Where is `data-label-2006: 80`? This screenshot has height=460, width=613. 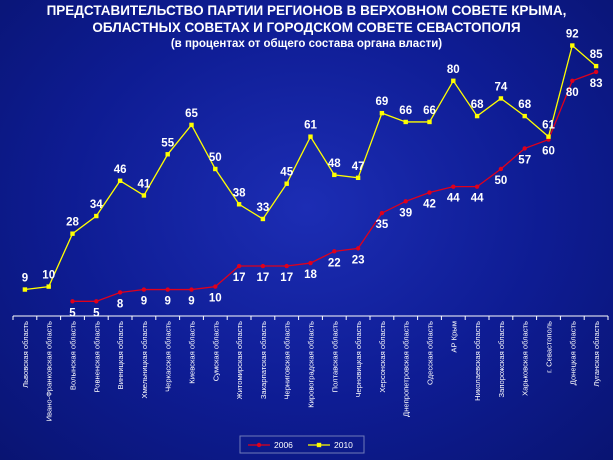 data-label-2006: 80 is located at coordinates (572, 93).